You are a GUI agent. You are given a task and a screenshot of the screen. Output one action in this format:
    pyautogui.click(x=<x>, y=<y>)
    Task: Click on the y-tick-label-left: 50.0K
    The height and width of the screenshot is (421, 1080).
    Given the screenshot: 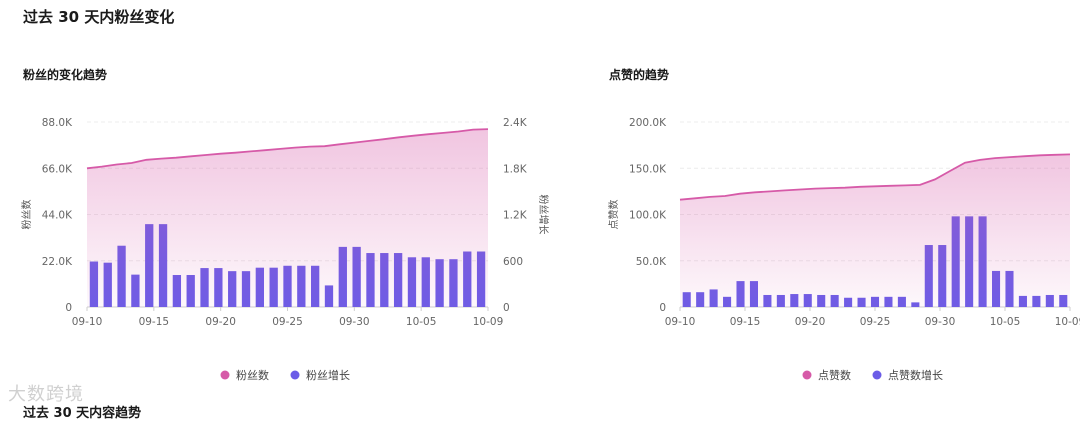 What is the action you would take?
    pyautogui.click(x=651, y=262)
    